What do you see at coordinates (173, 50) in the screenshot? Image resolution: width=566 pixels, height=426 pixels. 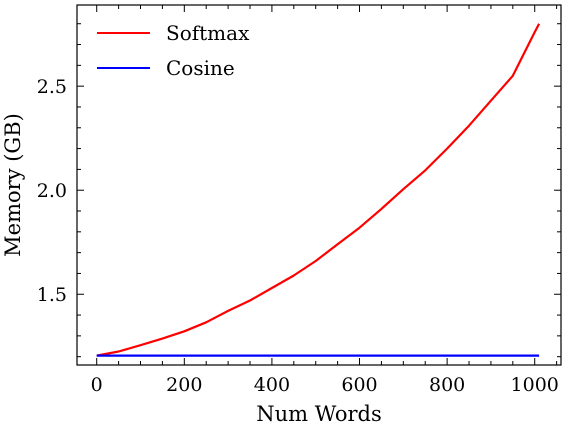 I see `legend: Softmax Cosine` at bounding box center [173, 50].